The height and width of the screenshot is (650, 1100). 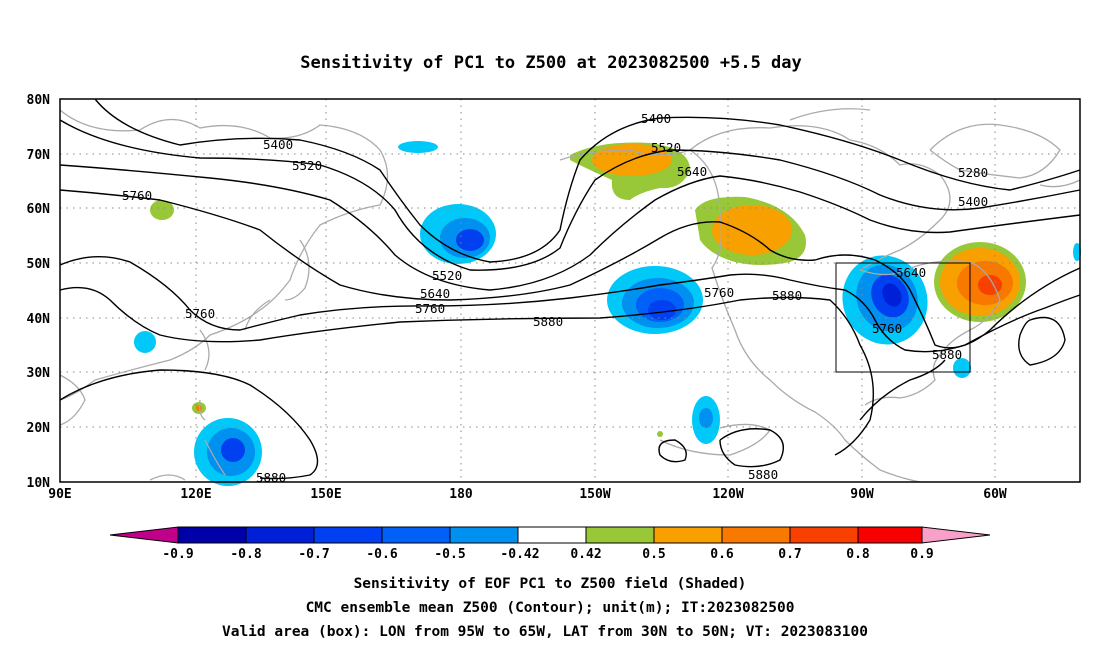 I want to click on colorbar-low-triangle, so click(x=144, y=535).